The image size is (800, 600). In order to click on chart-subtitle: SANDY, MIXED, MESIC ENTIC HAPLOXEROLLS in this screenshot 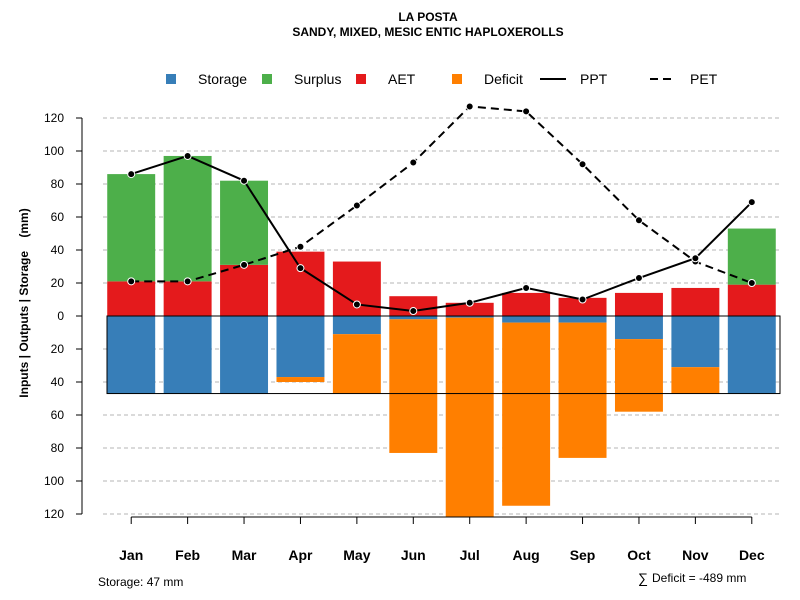, I will do `click(427, 32)`.